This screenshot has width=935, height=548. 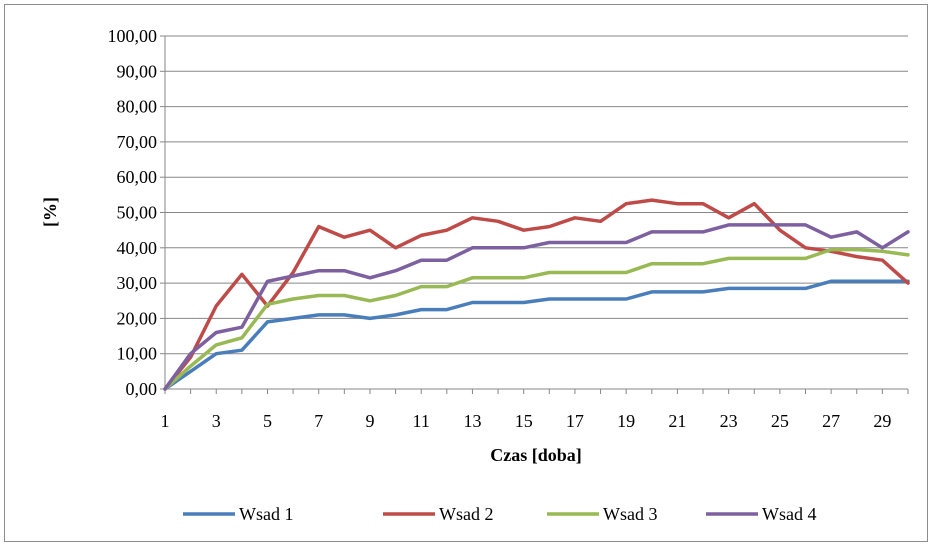 I want to click on y-tick-label: 80,00, so click(x=137, y=107).